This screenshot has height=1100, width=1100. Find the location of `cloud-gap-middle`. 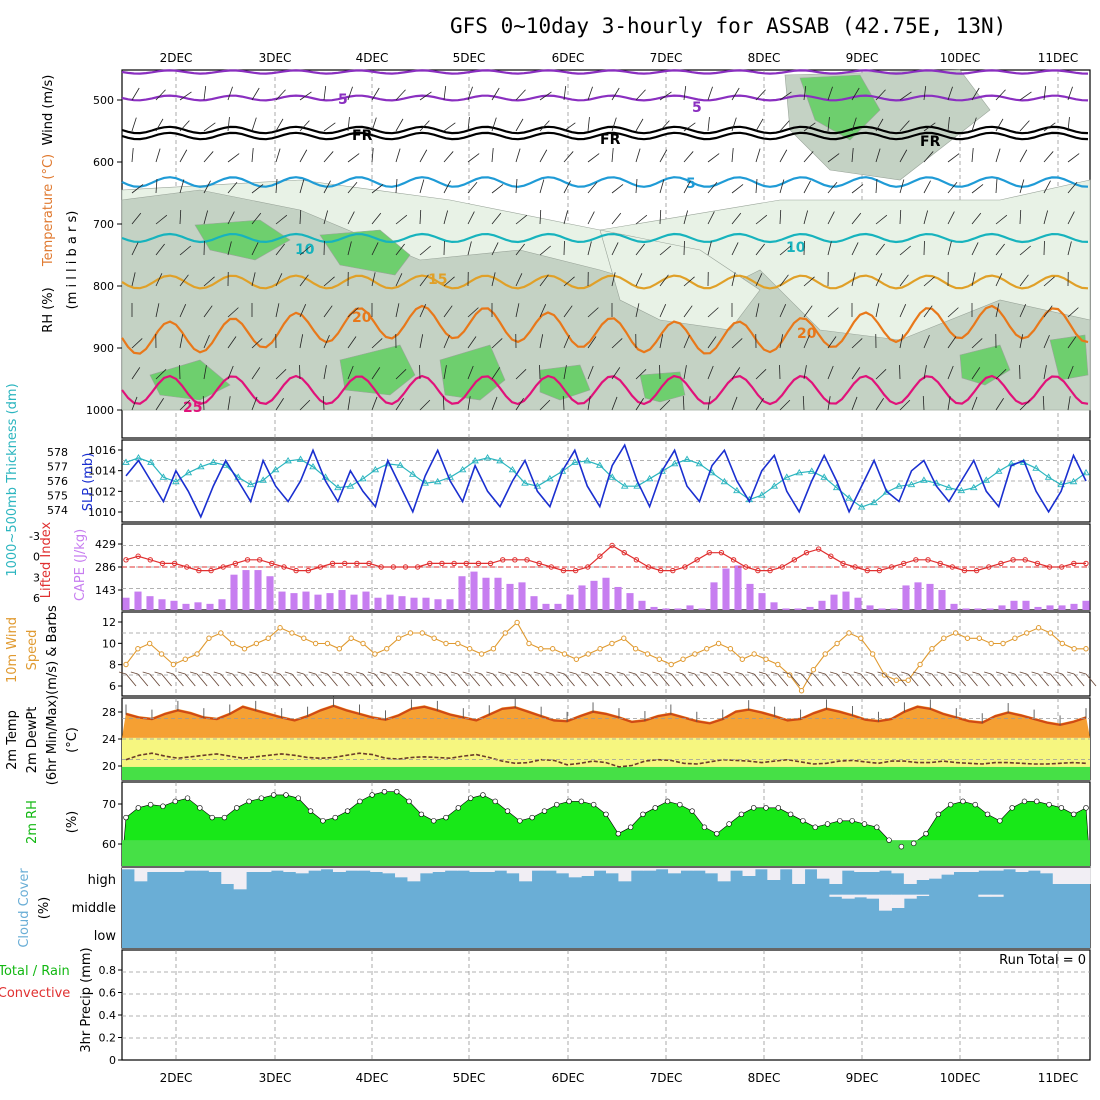

cloud-gap-middle is located at coordinates (923, 895).